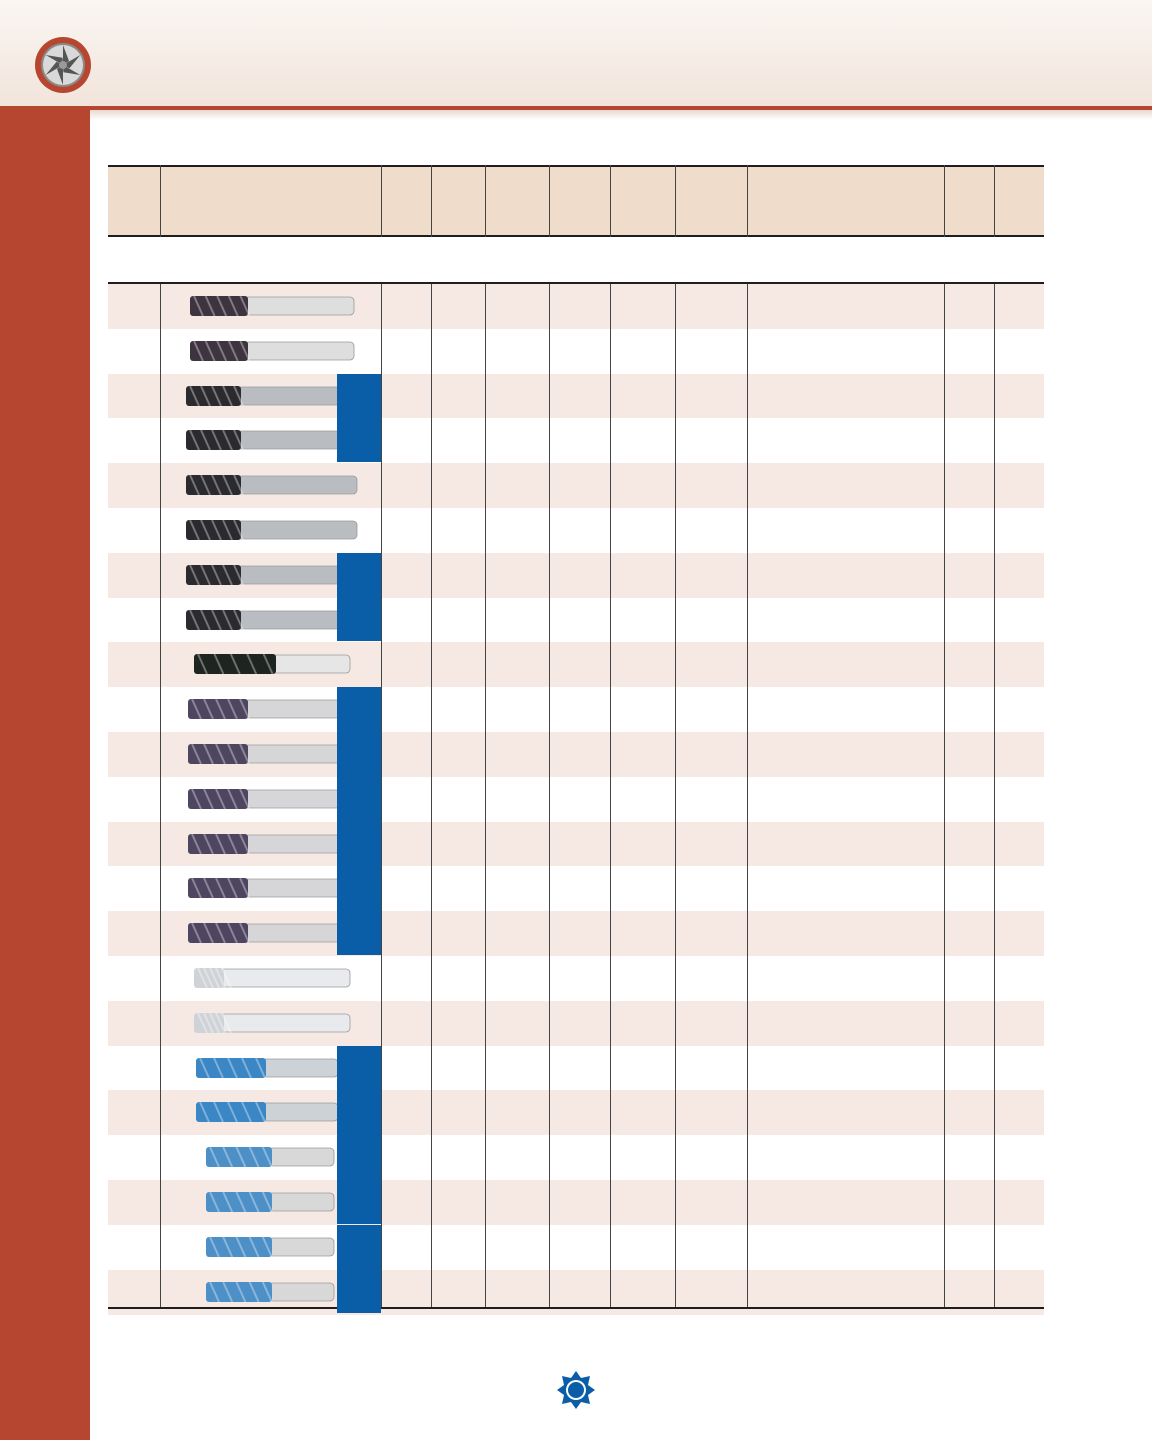 The image size is (1152, 1440). What do you see at coordinates (621, 115) in the screenshot?
I see `header-shadow` at bounding box center [621, 115].